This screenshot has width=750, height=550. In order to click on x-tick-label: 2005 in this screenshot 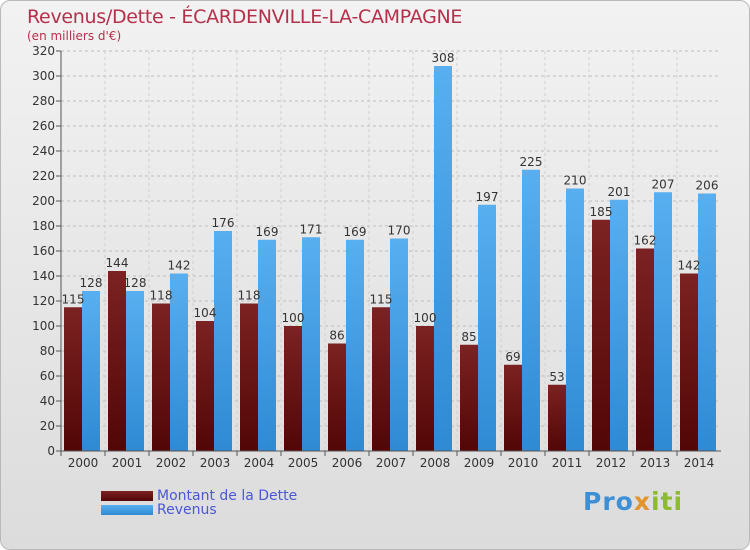, I will do `click(303, 463)`.